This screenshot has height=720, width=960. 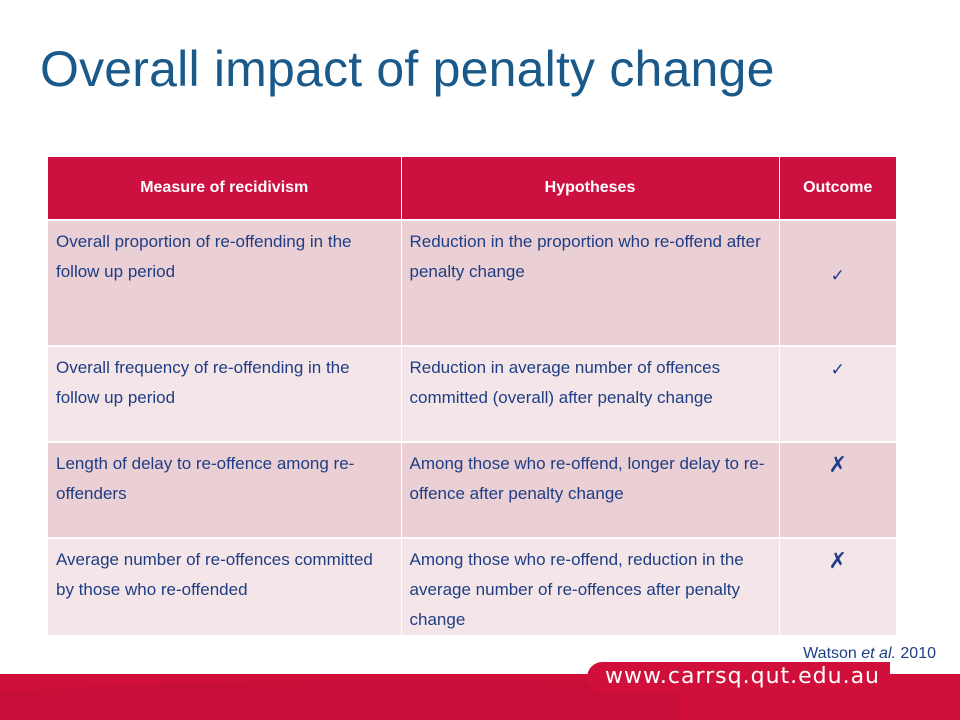 What do you see at coordinates (738, 677) in the screenshot?
I see `footer-url-link: www.carrsq.qut.edu.au` at bounding box center [738, 677].